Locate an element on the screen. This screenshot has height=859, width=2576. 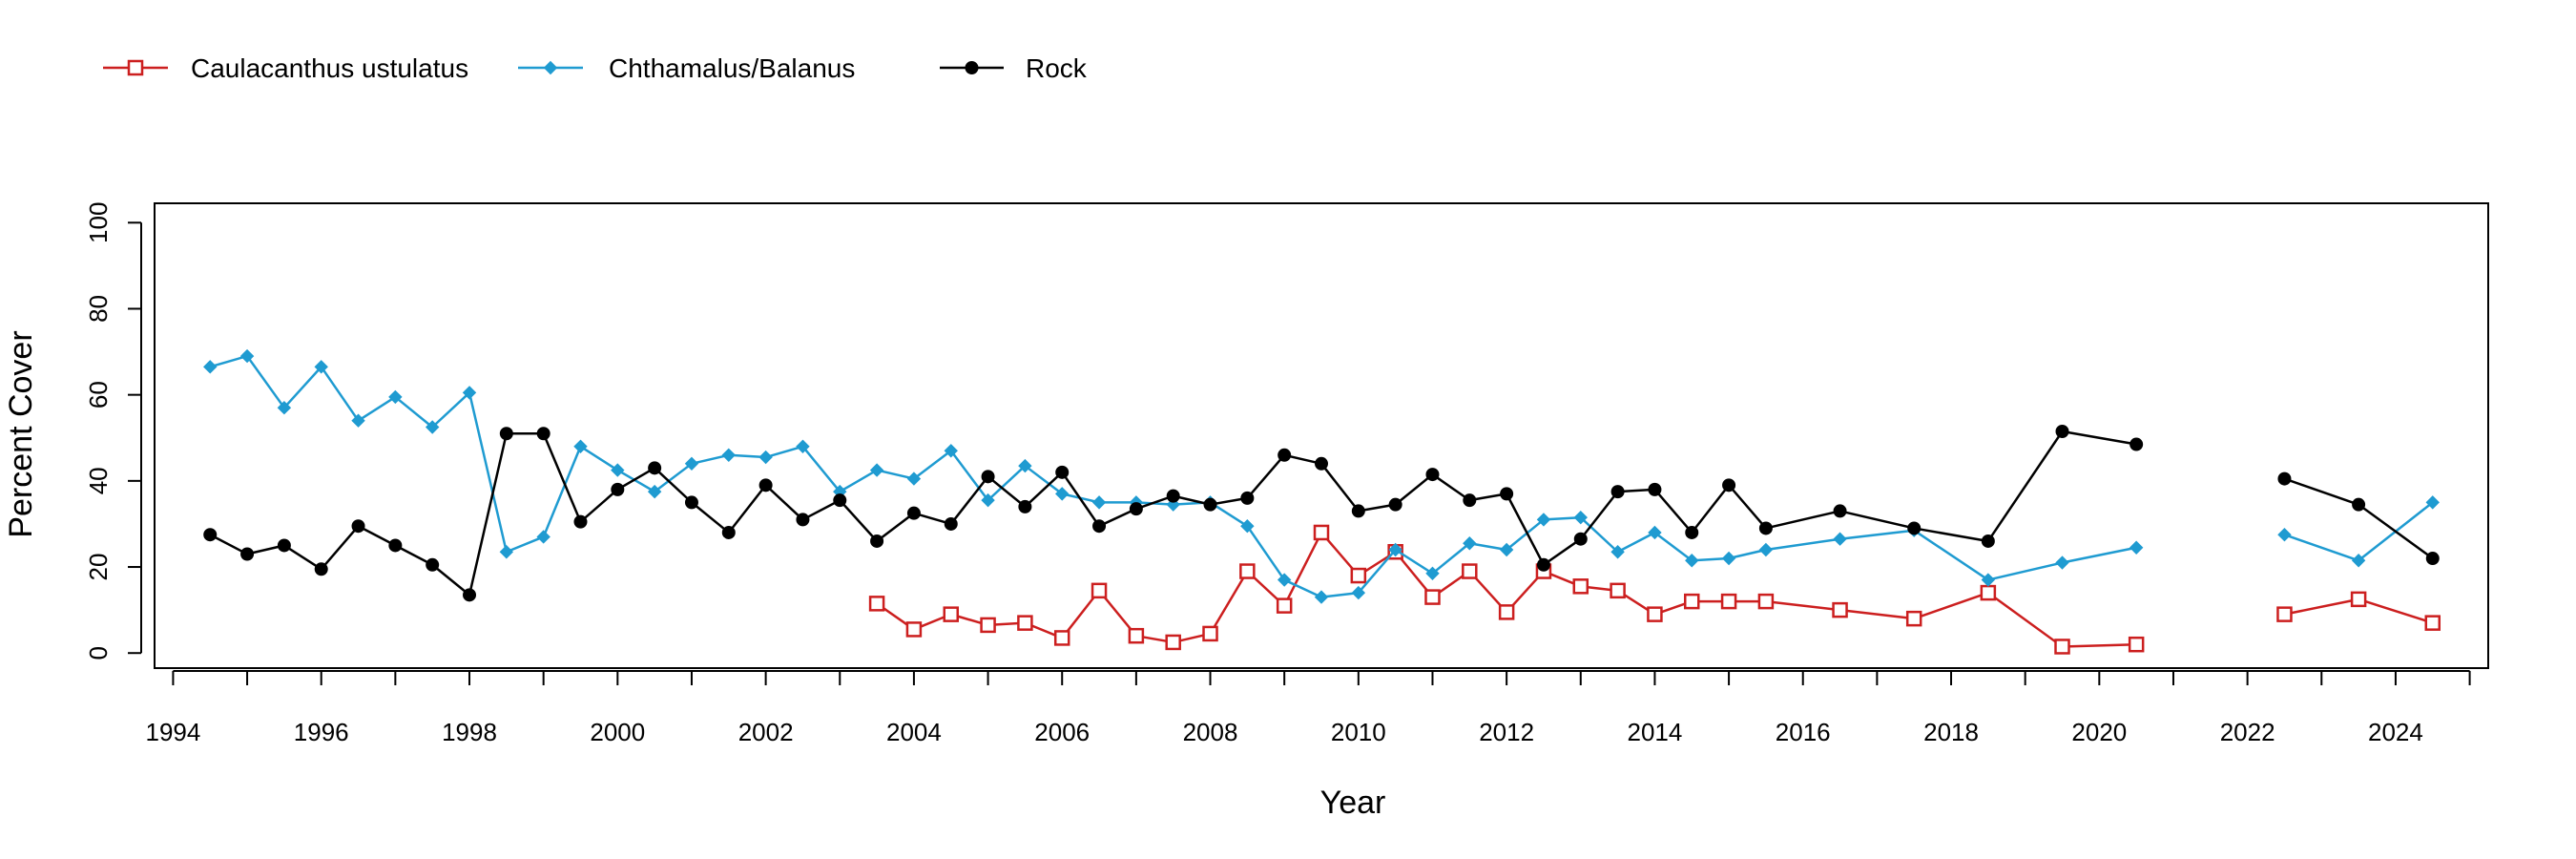
point-rock-2014 is located at coordinates (1655, 489).